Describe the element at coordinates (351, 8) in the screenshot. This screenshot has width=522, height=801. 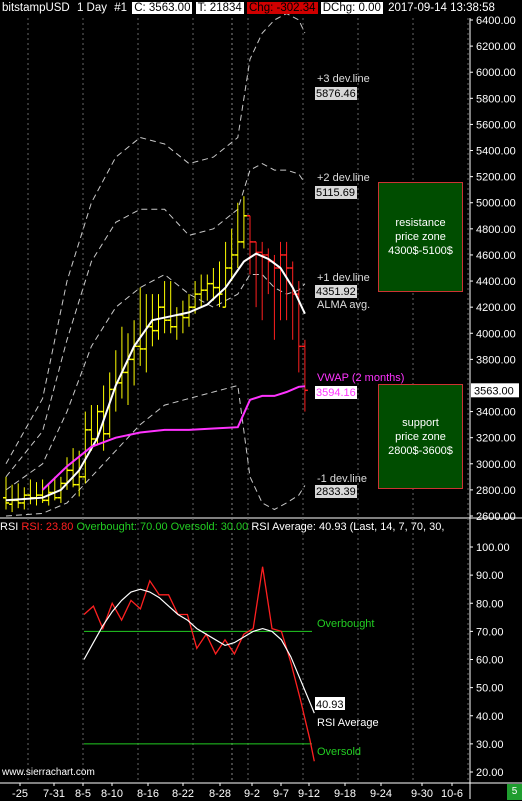
I see `dchange-value: DChg: 0.00` at that location.